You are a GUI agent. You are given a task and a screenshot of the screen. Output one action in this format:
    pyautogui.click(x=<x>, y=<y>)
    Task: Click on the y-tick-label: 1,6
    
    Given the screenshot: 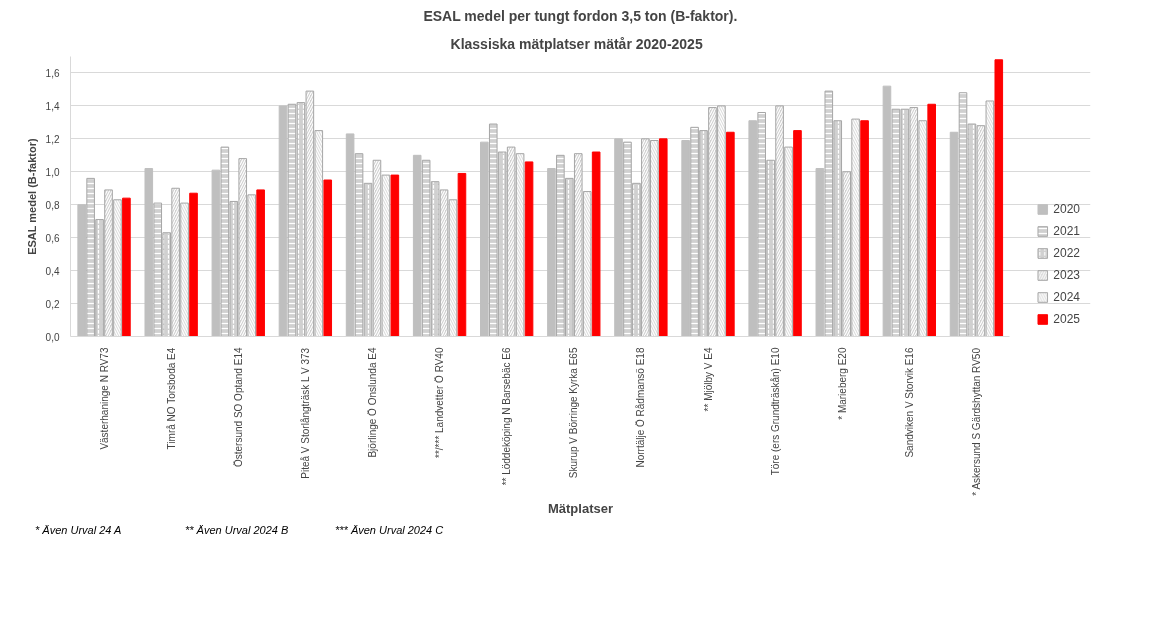 What is the action you would take?
    pyautogui.click(x=52, y=73)
    